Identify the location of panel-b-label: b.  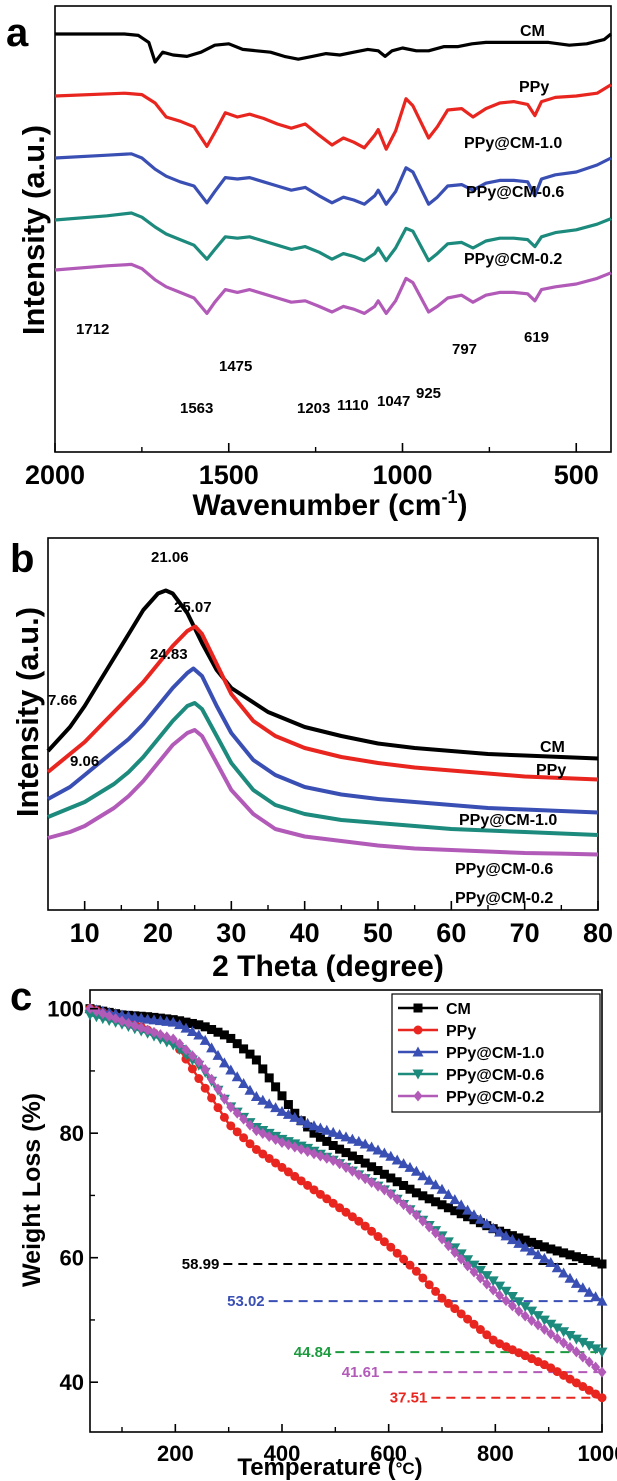
(22, 559).